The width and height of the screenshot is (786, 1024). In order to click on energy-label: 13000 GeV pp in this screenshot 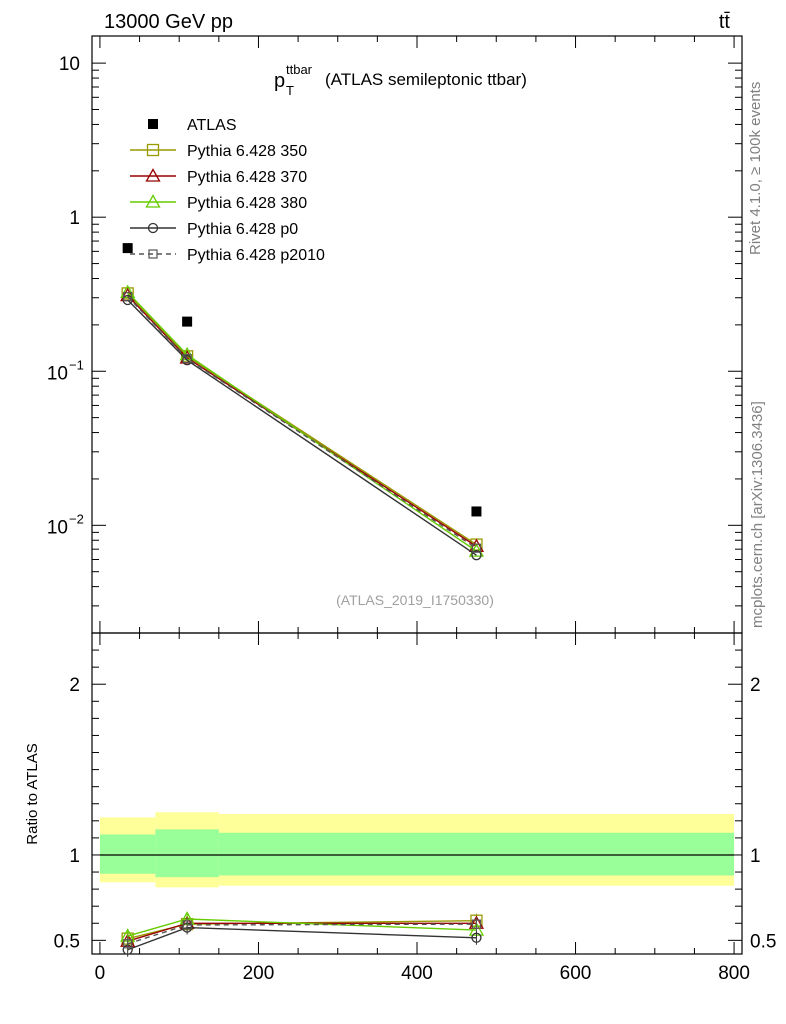, I will do `click(168, 22)`.